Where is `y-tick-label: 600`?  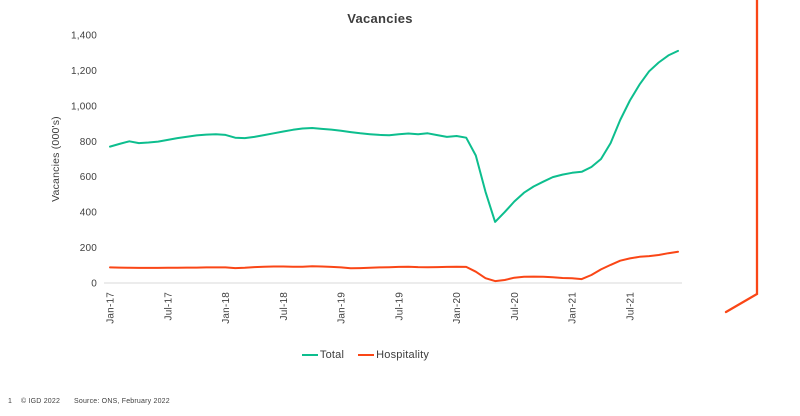 y-tick-label: 600 is located at coordinates (89, 177).